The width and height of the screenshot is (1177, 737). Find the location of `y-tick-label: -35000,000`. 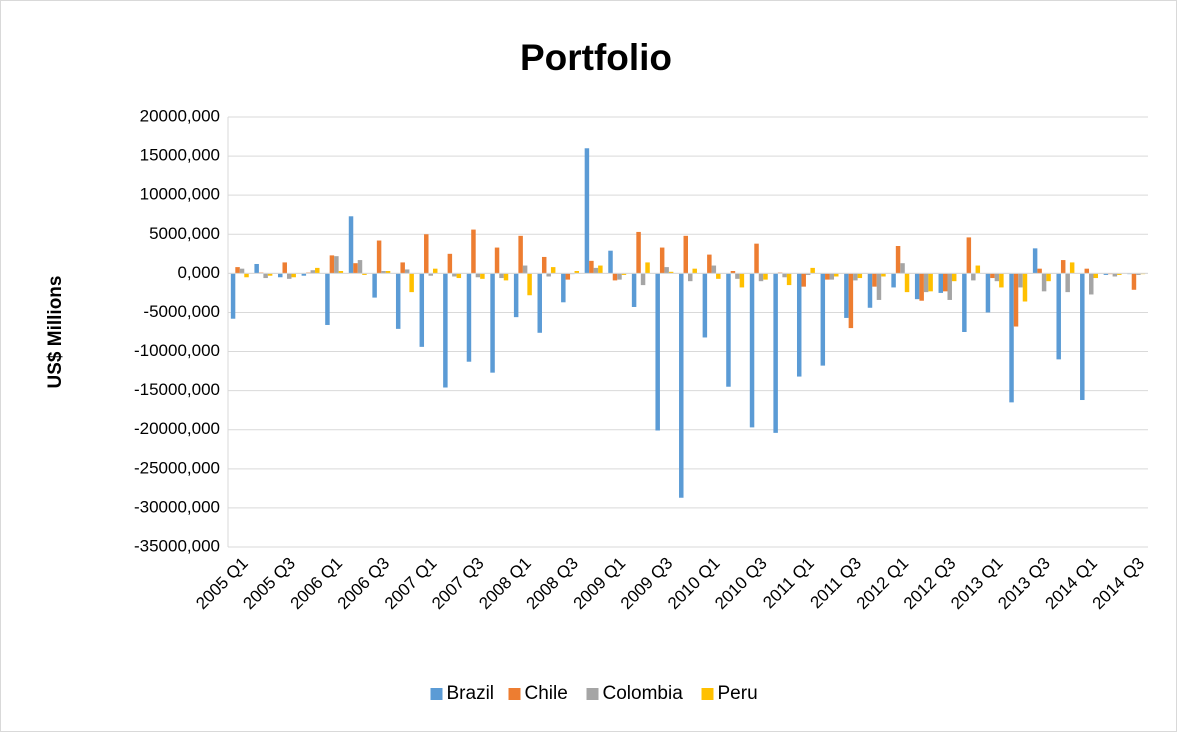

y-tick-label: -35000,000 is located at coordinates (177, 545).